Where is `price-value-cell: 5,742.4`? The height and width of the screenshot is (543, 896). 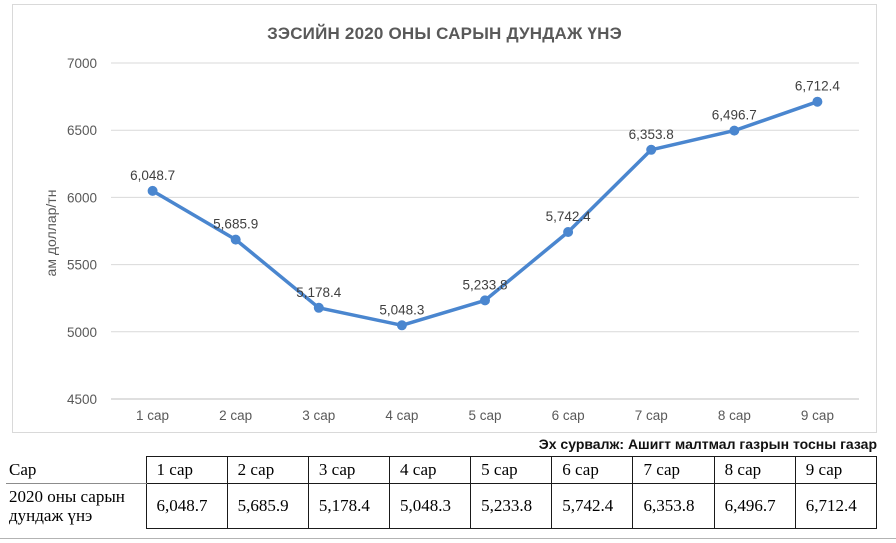
price-value-cell: 5,742.4 is located at coordinates (592, 506).